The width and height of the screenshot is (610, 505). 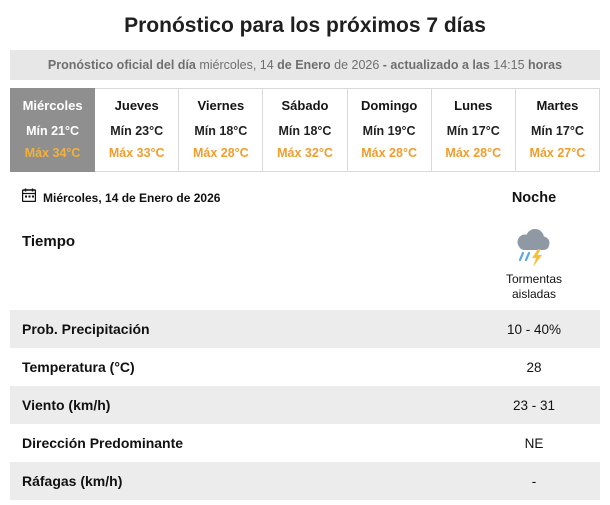 I want to click on row-label: Viento (km/h), so click(x=66, y=405).